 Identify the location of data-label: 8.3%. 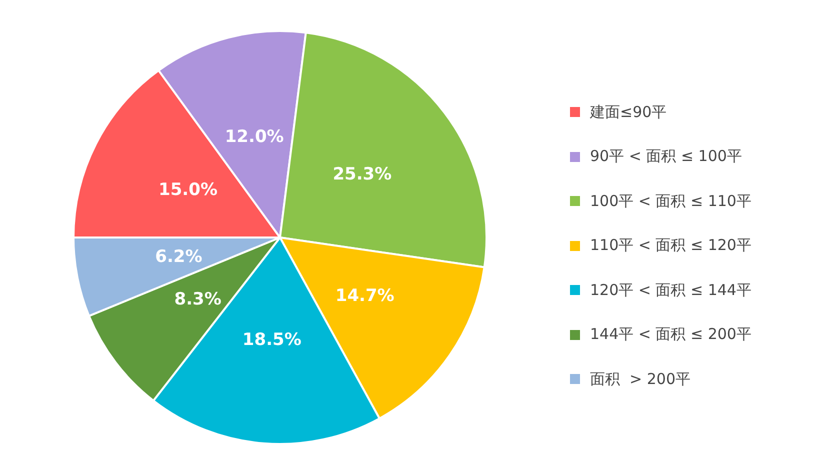
(198, 299).